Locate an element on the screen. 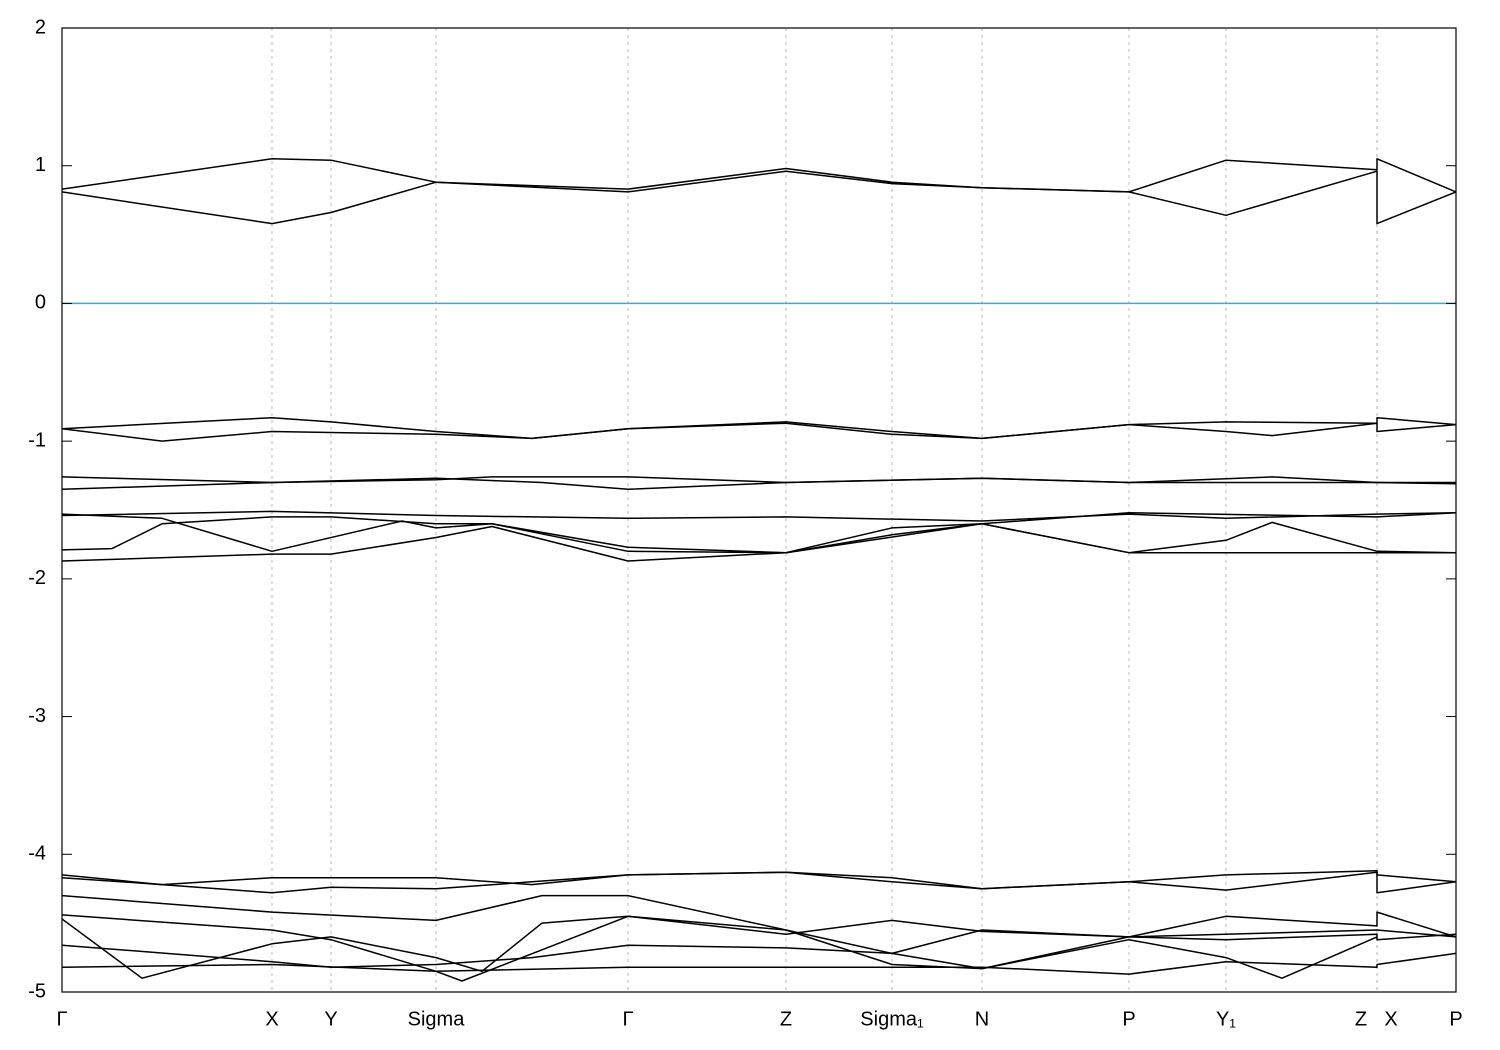  y-tick-label: 0 is located at coordinates (40, 303).